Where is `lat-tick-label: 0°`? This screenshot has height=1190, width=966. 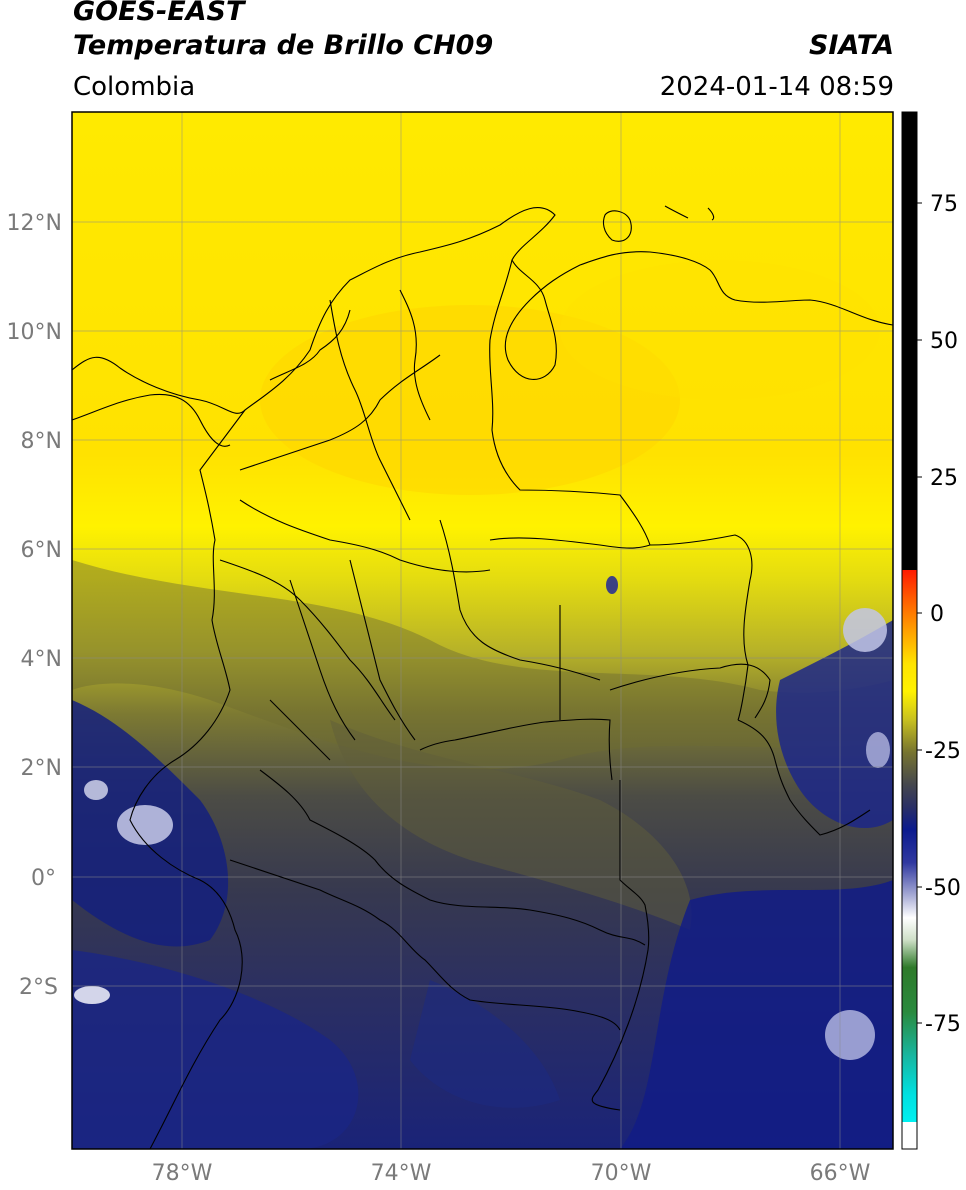 lat-tick-label: 0° is located at coordinates (43, 878).